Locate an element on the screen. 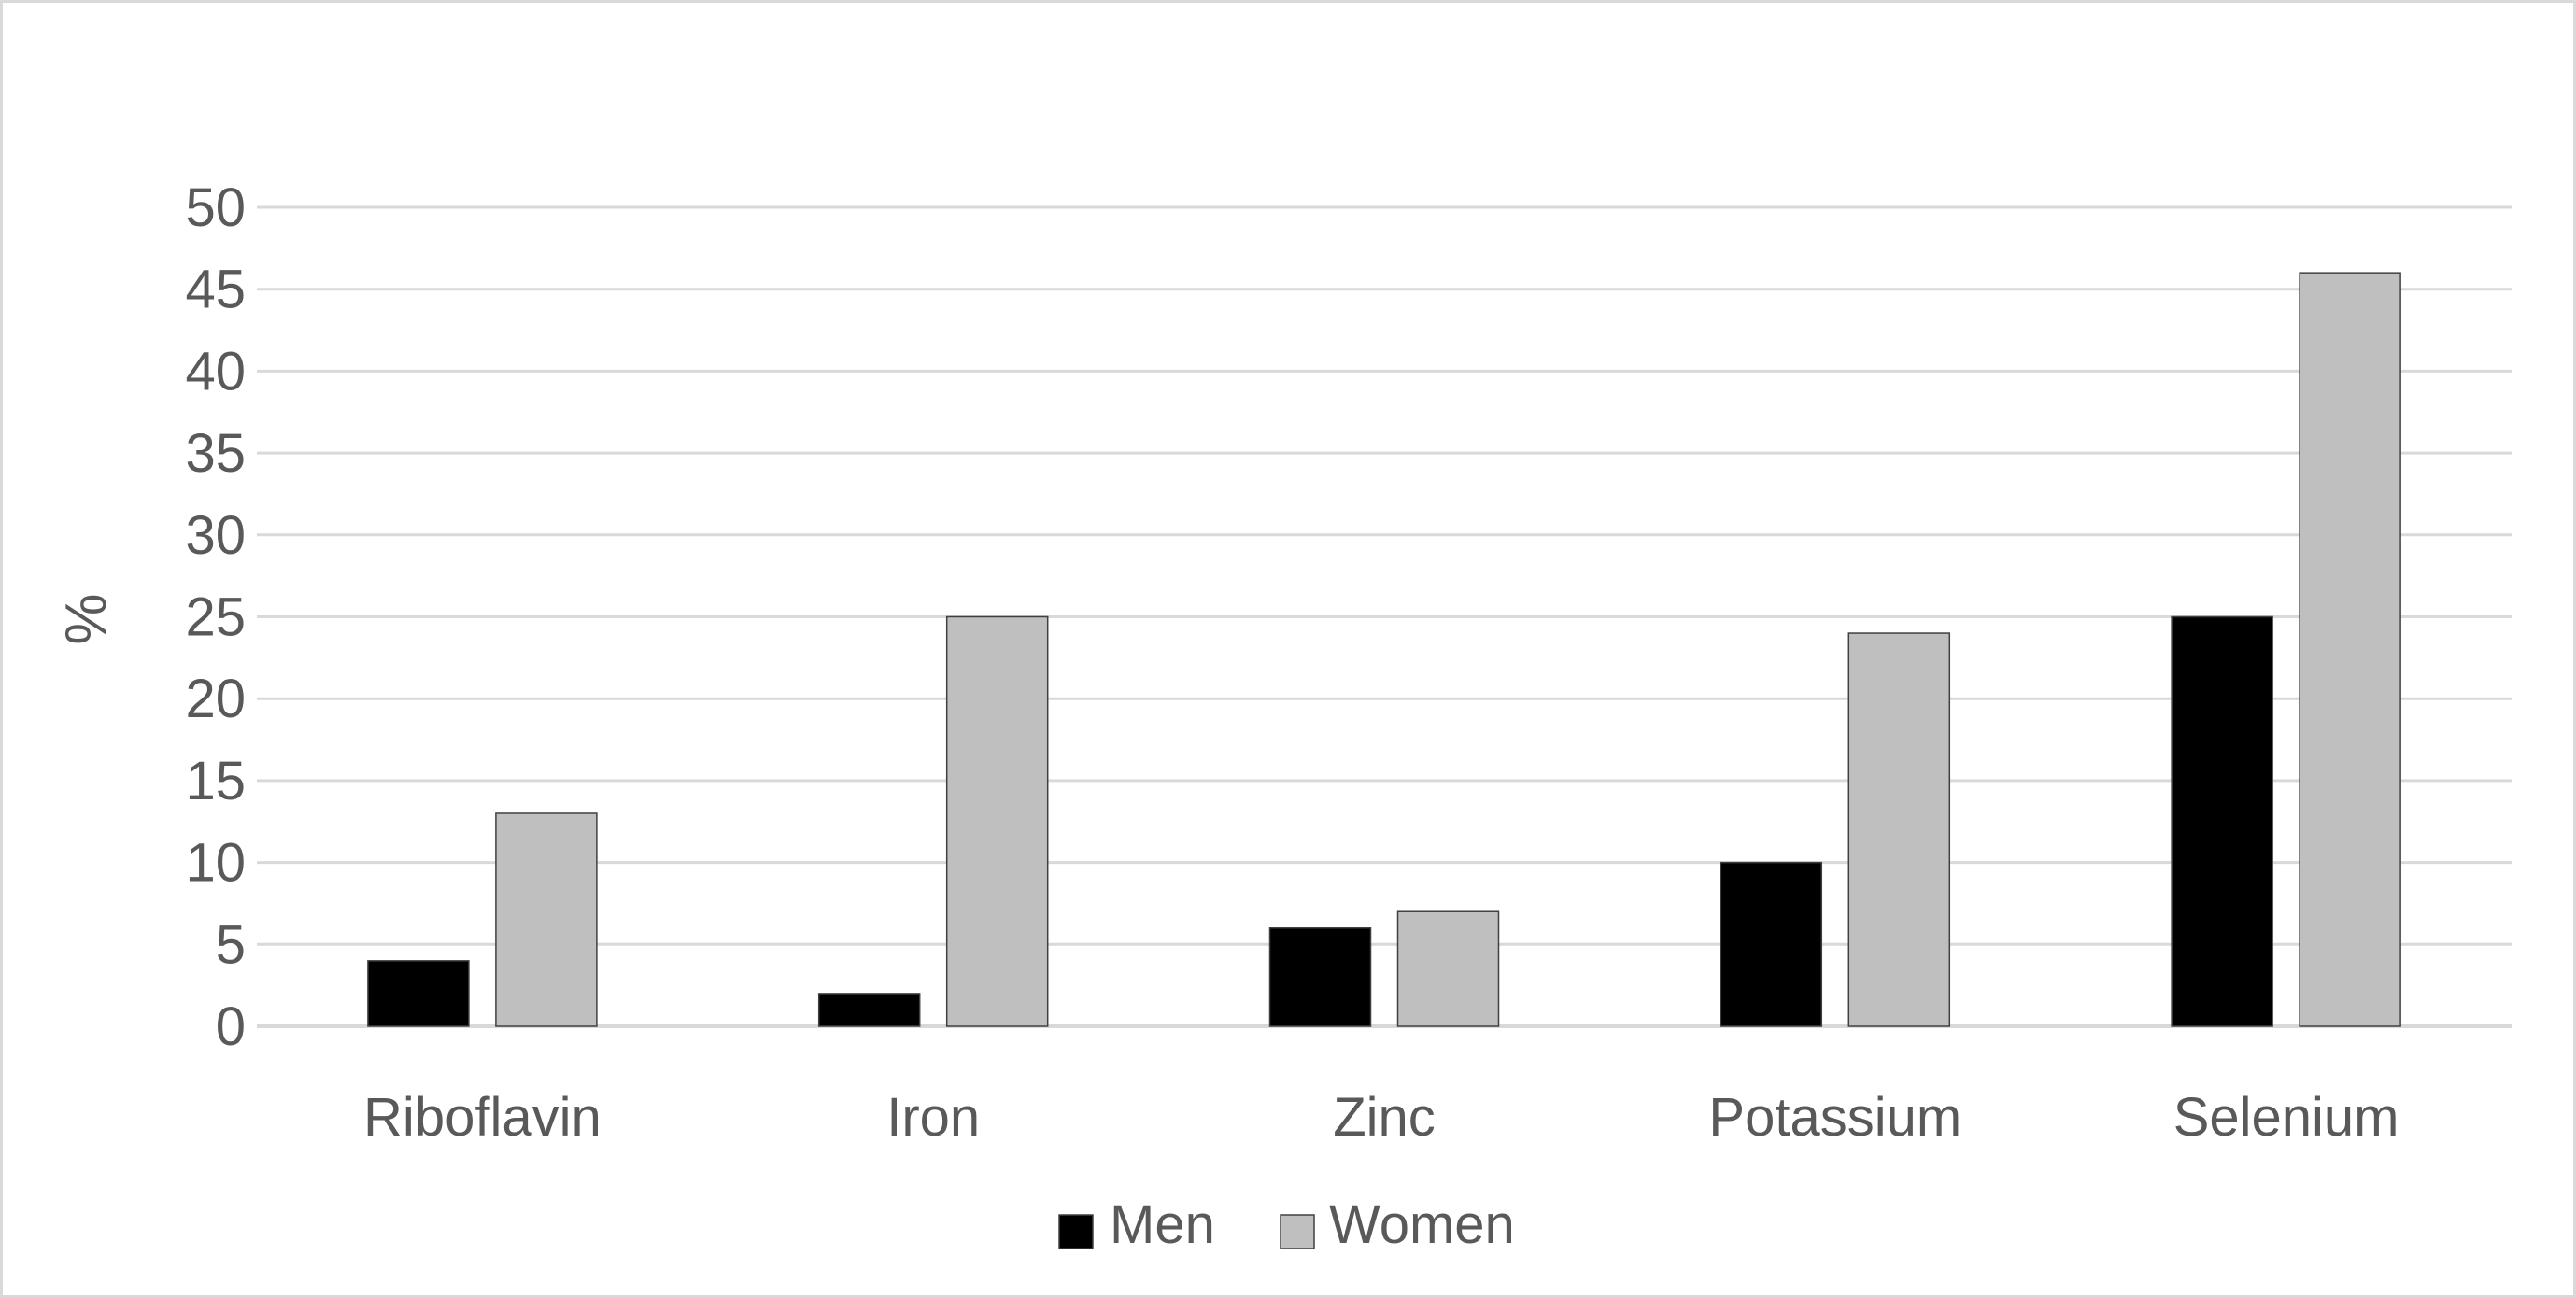  y-tick-label: 0 is located at coordinates (231, 1026).